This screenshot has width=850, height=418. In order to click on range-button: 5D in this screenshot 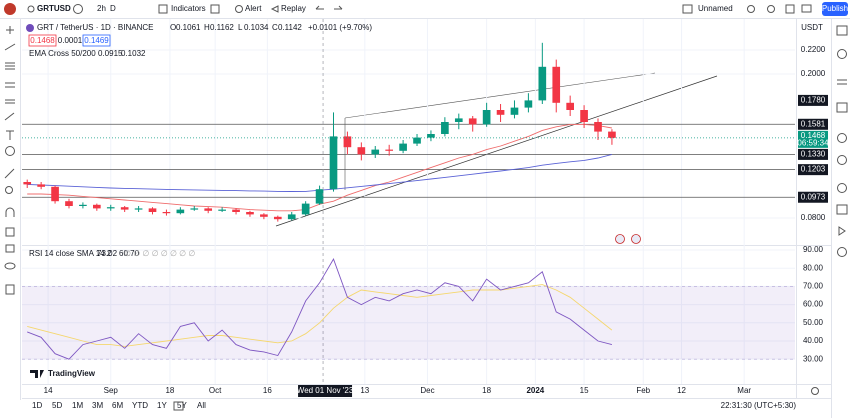, I will do `click(57, 405)`.